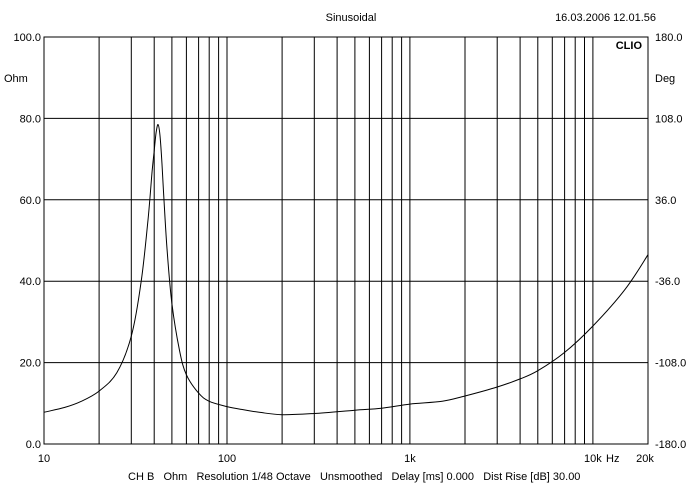 Image resolution: width=700 pixels, height=487 pixels. Describe the element at coordinates (30, 364) in the screenshot. I see `y-tick-label: 20.0` at that location.